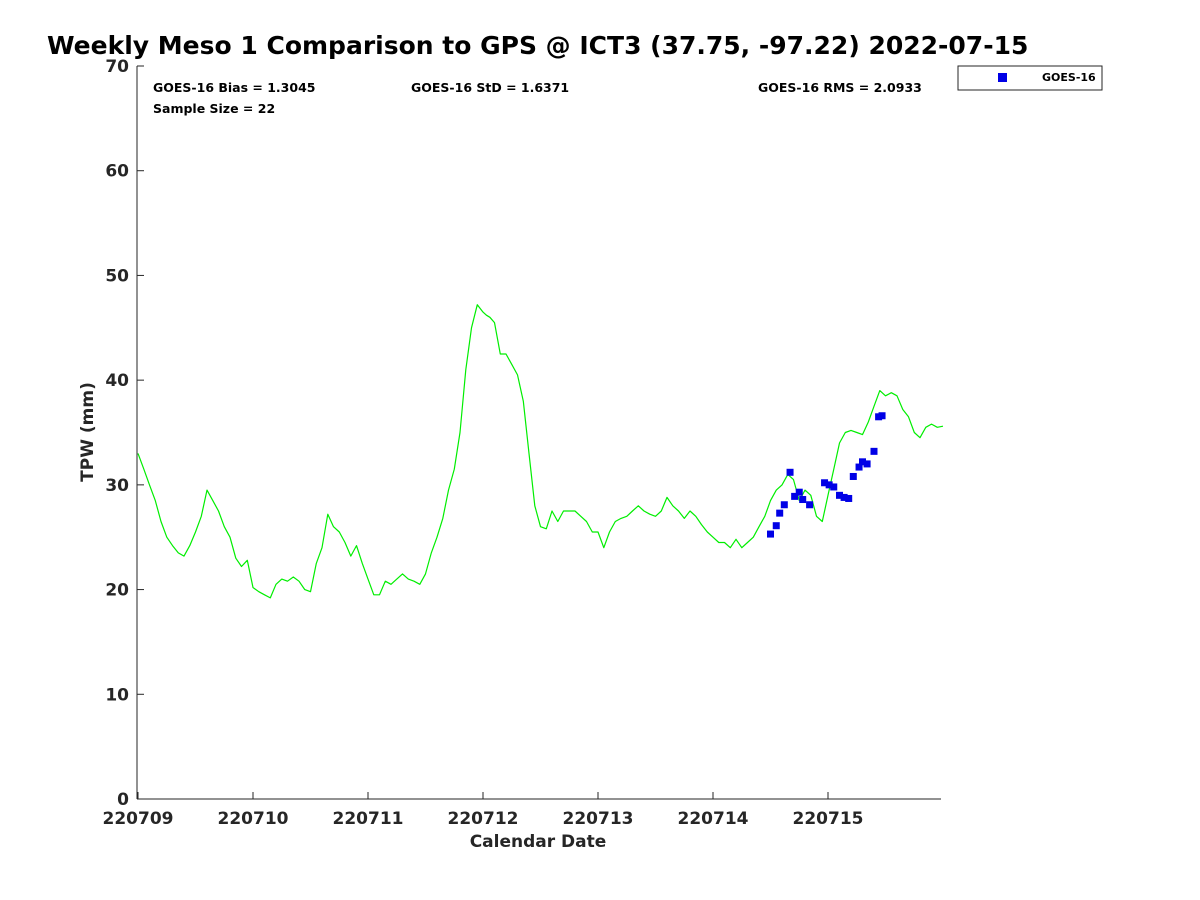 Image resolution: width=1200 pixels, height=900 pixels. Describe the element at coordinates (840, 87) in the screenshot. I see `rms-stat: GOES-16 RMS = 2.0933` at that location.